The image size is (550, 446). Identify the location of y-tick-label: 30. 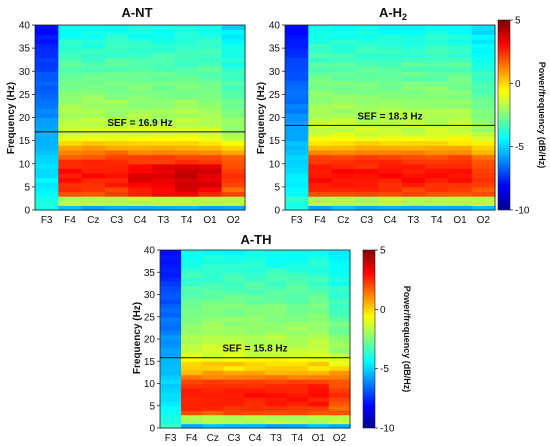
(275, 72).